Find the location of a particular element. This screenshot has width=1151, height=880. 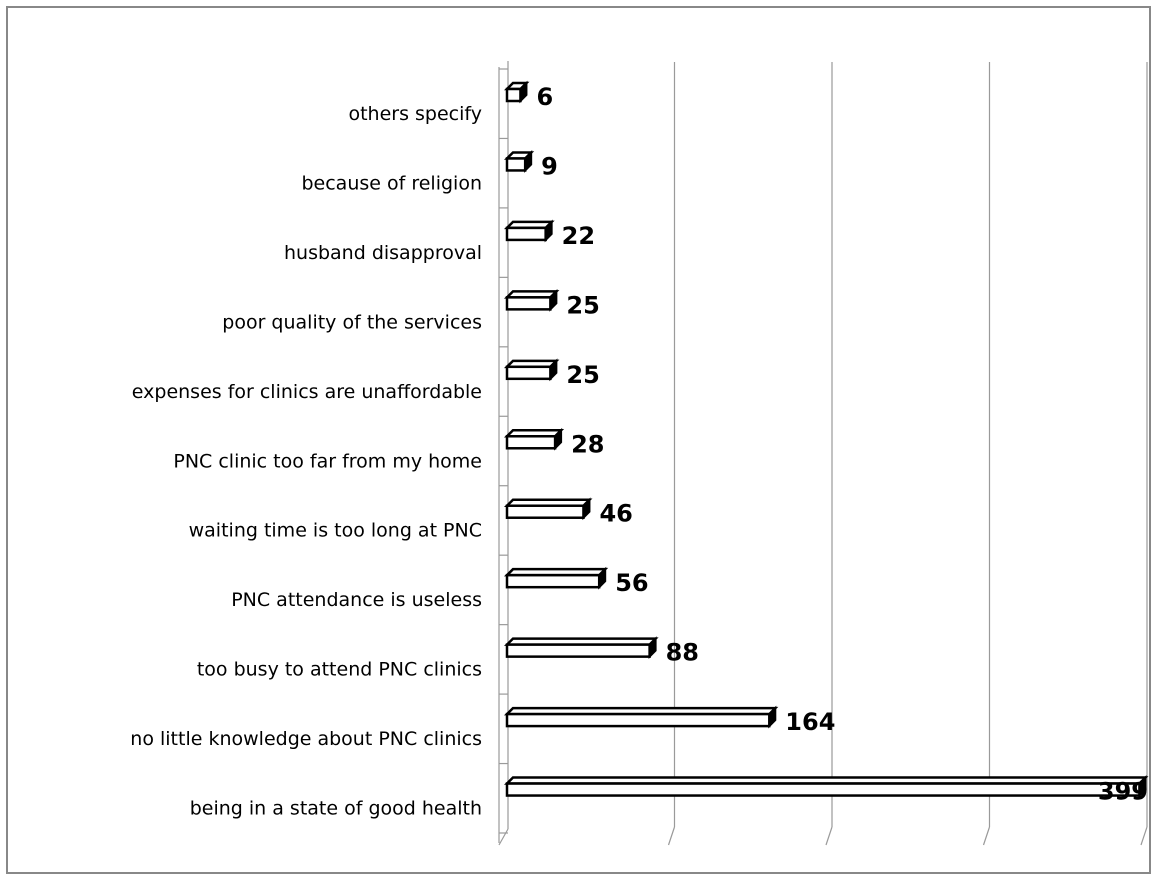

data-label: 9 is located at coordinates (549, 166).